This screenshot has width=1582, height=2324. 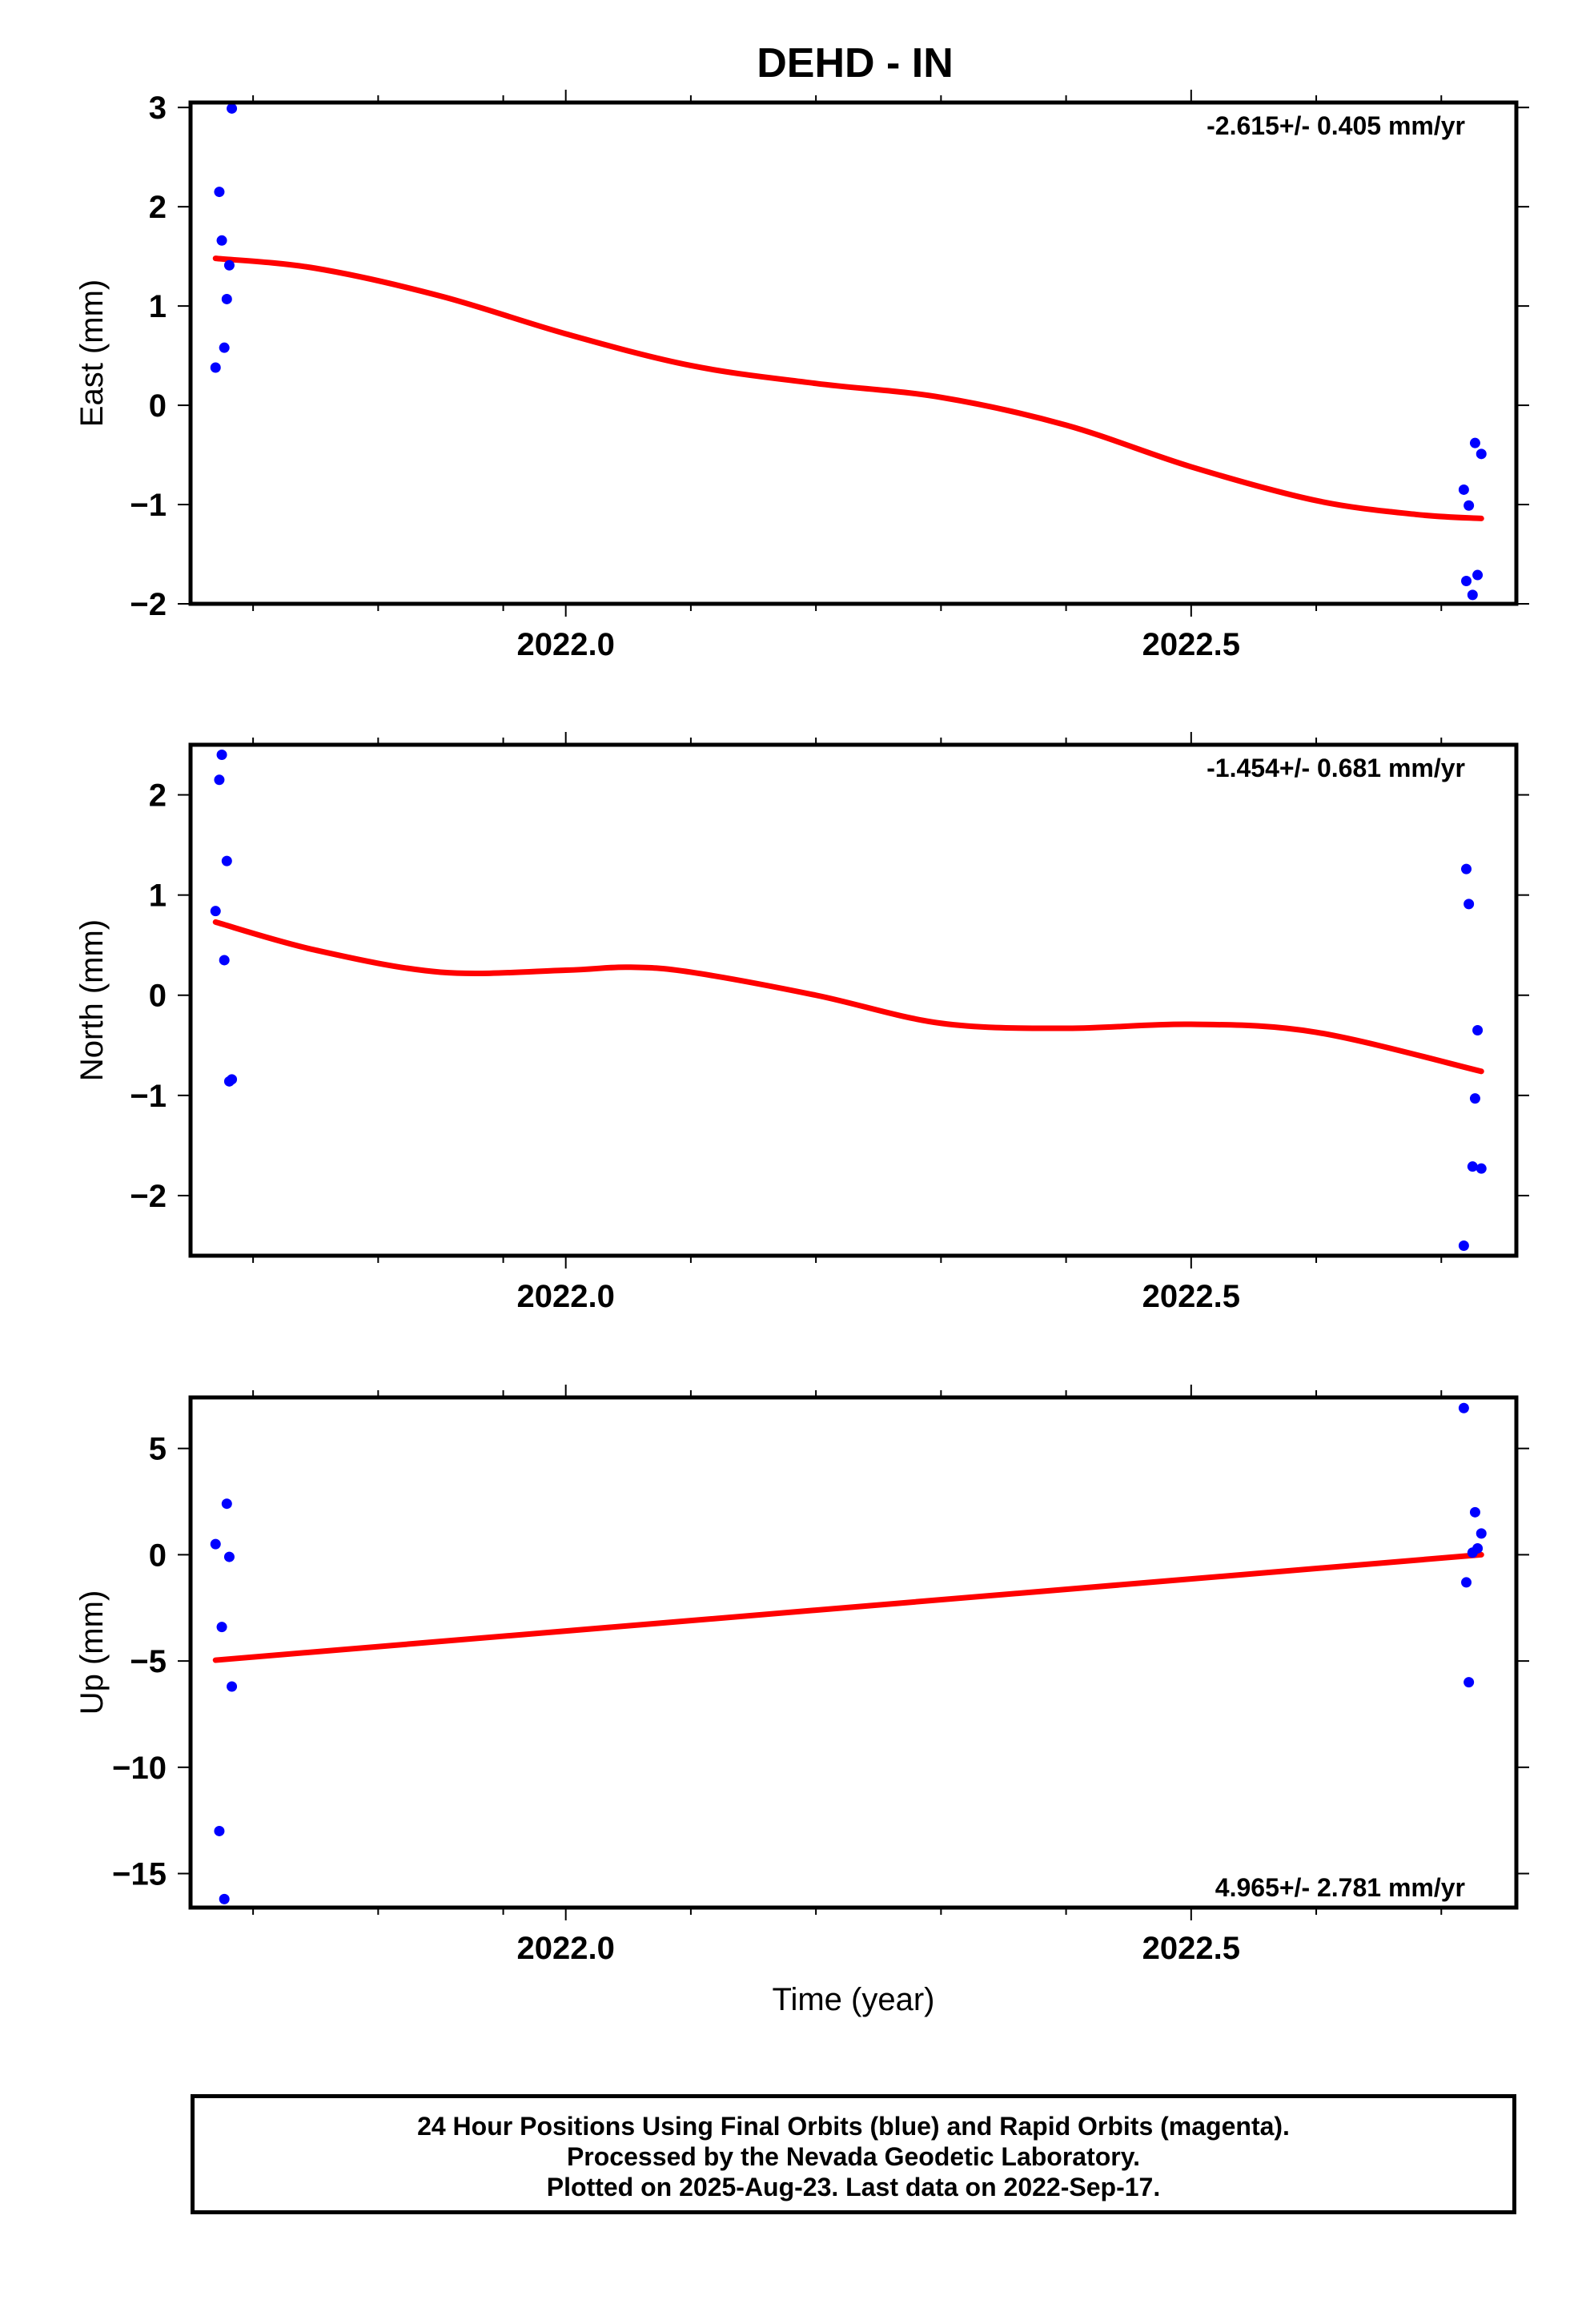 What do you see at coordinates (139, 1768) in the screenshot?
I see `y-tick-label: −10` at bounding box center [139, 1768].